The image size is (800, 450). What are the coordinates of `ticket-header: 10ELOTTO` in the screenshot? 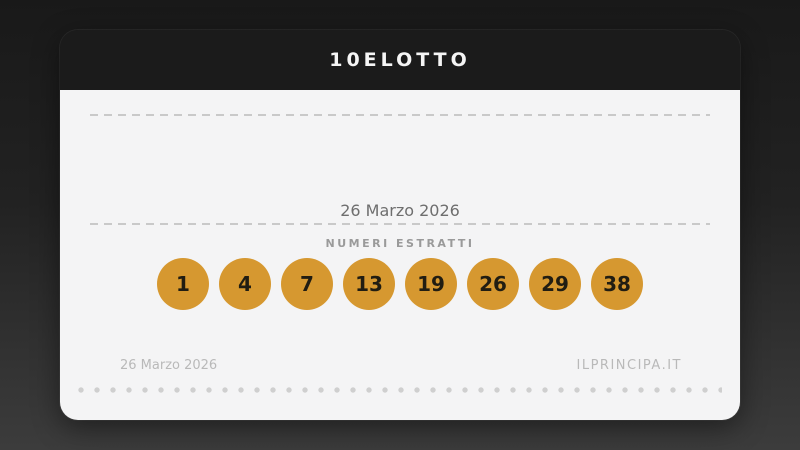 It's located at (400, 60).